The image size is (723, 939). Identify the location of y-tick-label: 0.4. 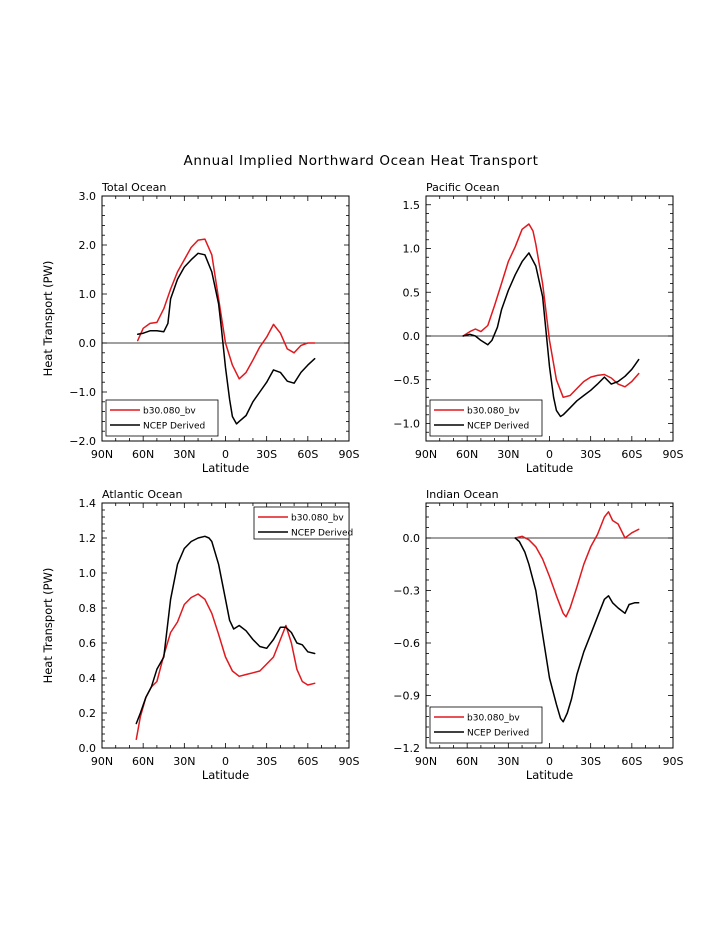
(88, 678).